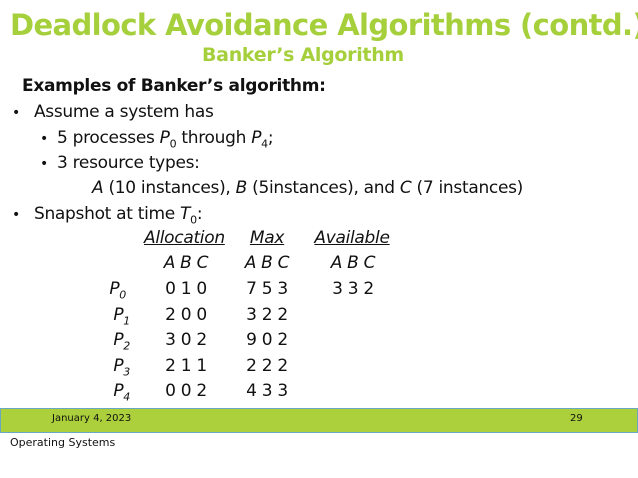  I want to click on process-label: P1, so click(115, 316).